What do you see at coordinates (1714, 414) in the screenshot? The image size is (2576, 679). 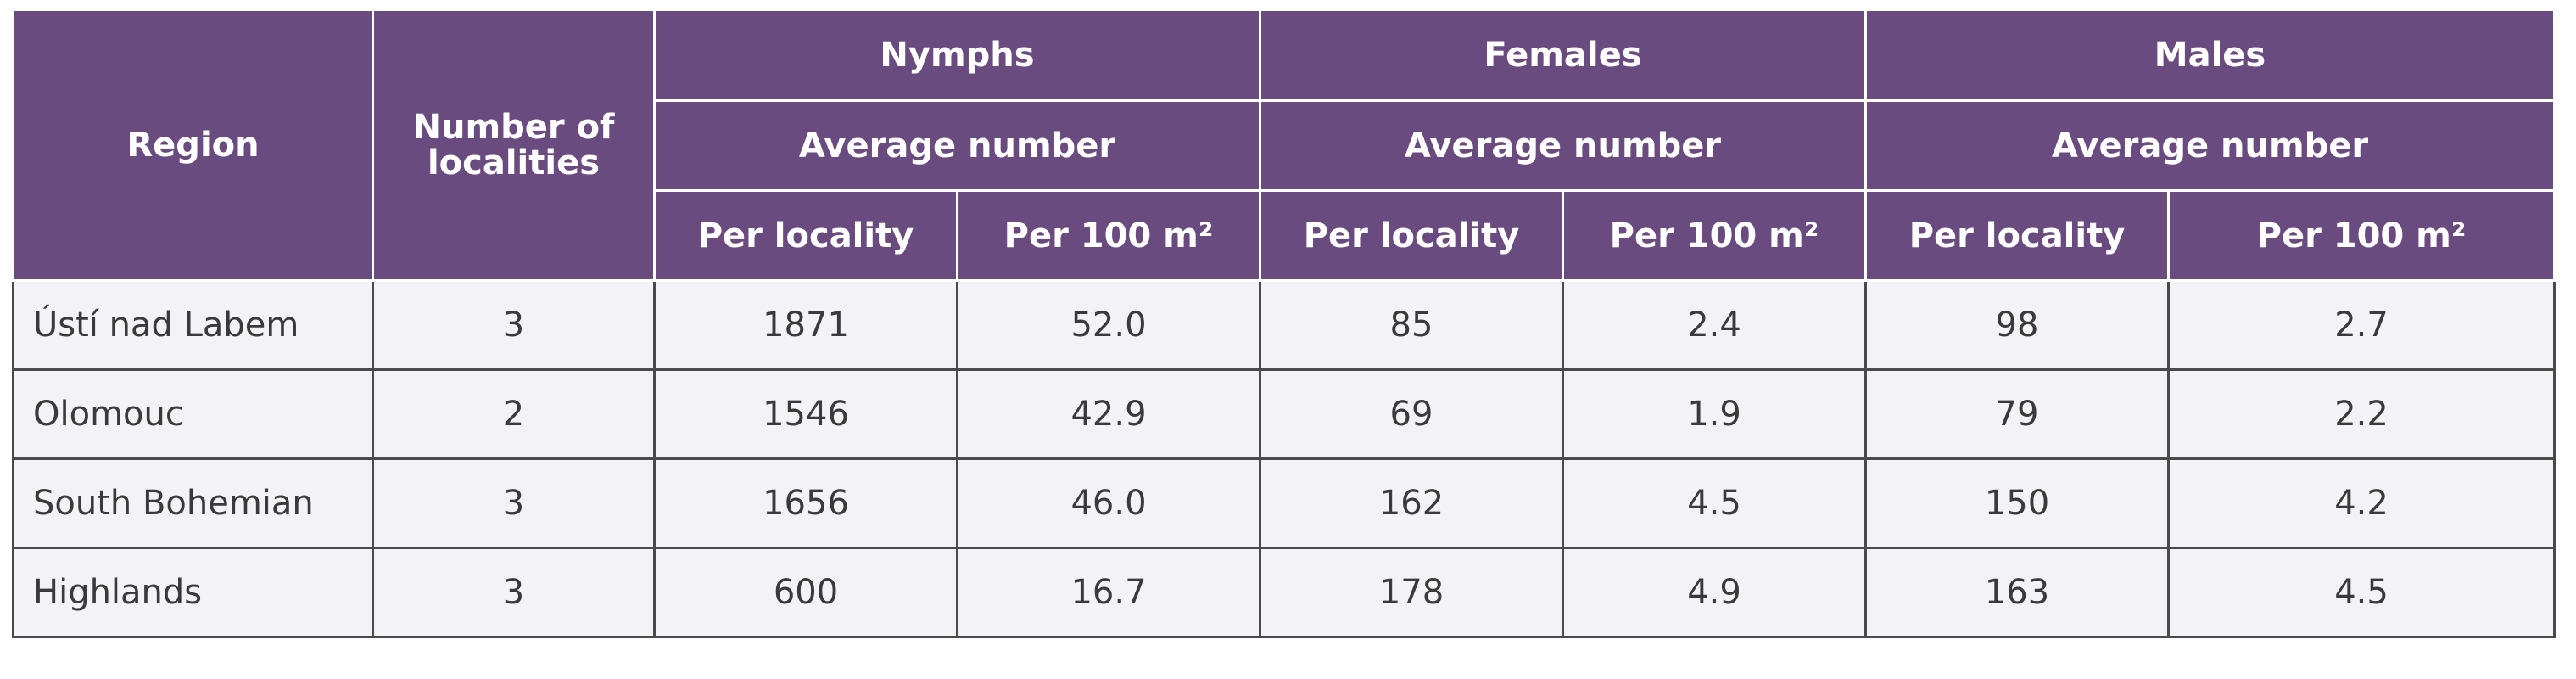 I see `cell-females-per-100m2: 1.9` at bounding box center [1714, 414].